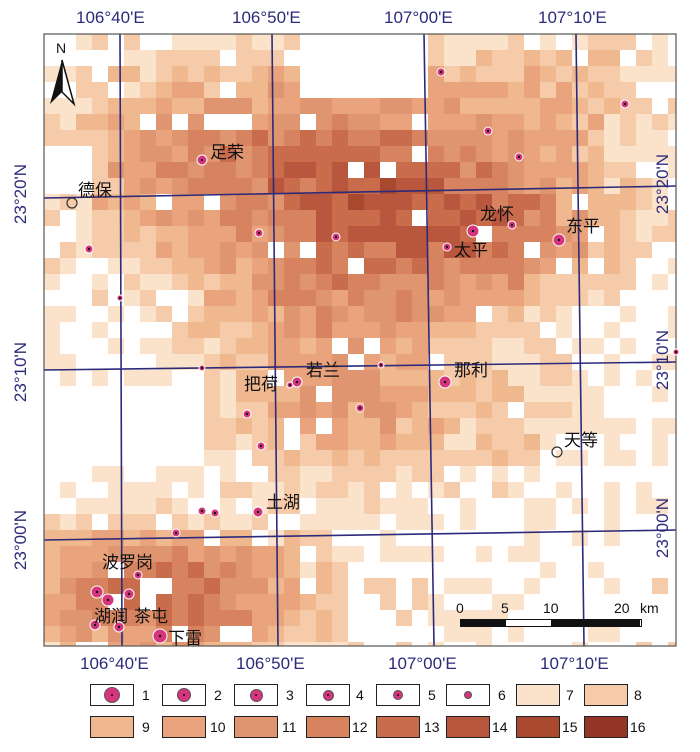 The width and height of the screenshot is (700, 752). Describe the element at coordinates (121, 340) in the screenshot. I see `graticule-line` at that location.